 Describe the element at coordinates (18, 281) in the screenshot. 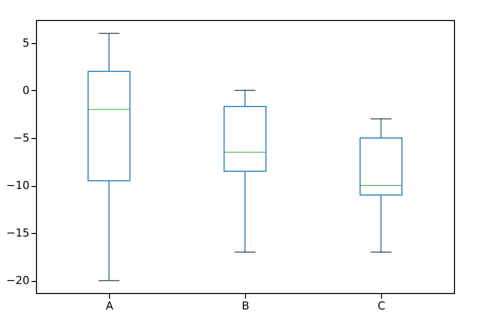

I see `y-tick-label: −20` at that location.